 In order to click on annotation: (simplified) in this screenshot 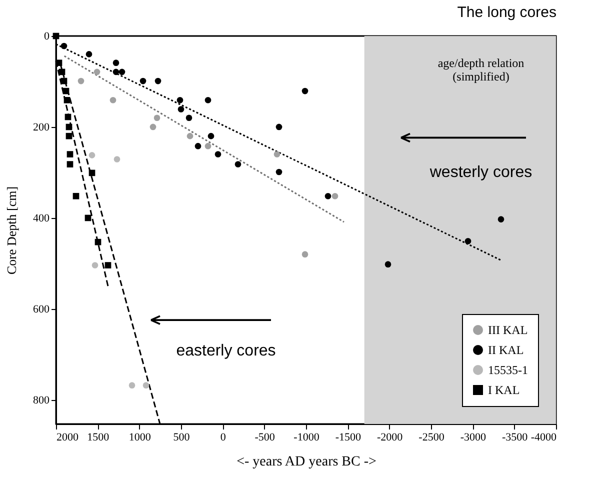, I will do `click(481, 77)`.